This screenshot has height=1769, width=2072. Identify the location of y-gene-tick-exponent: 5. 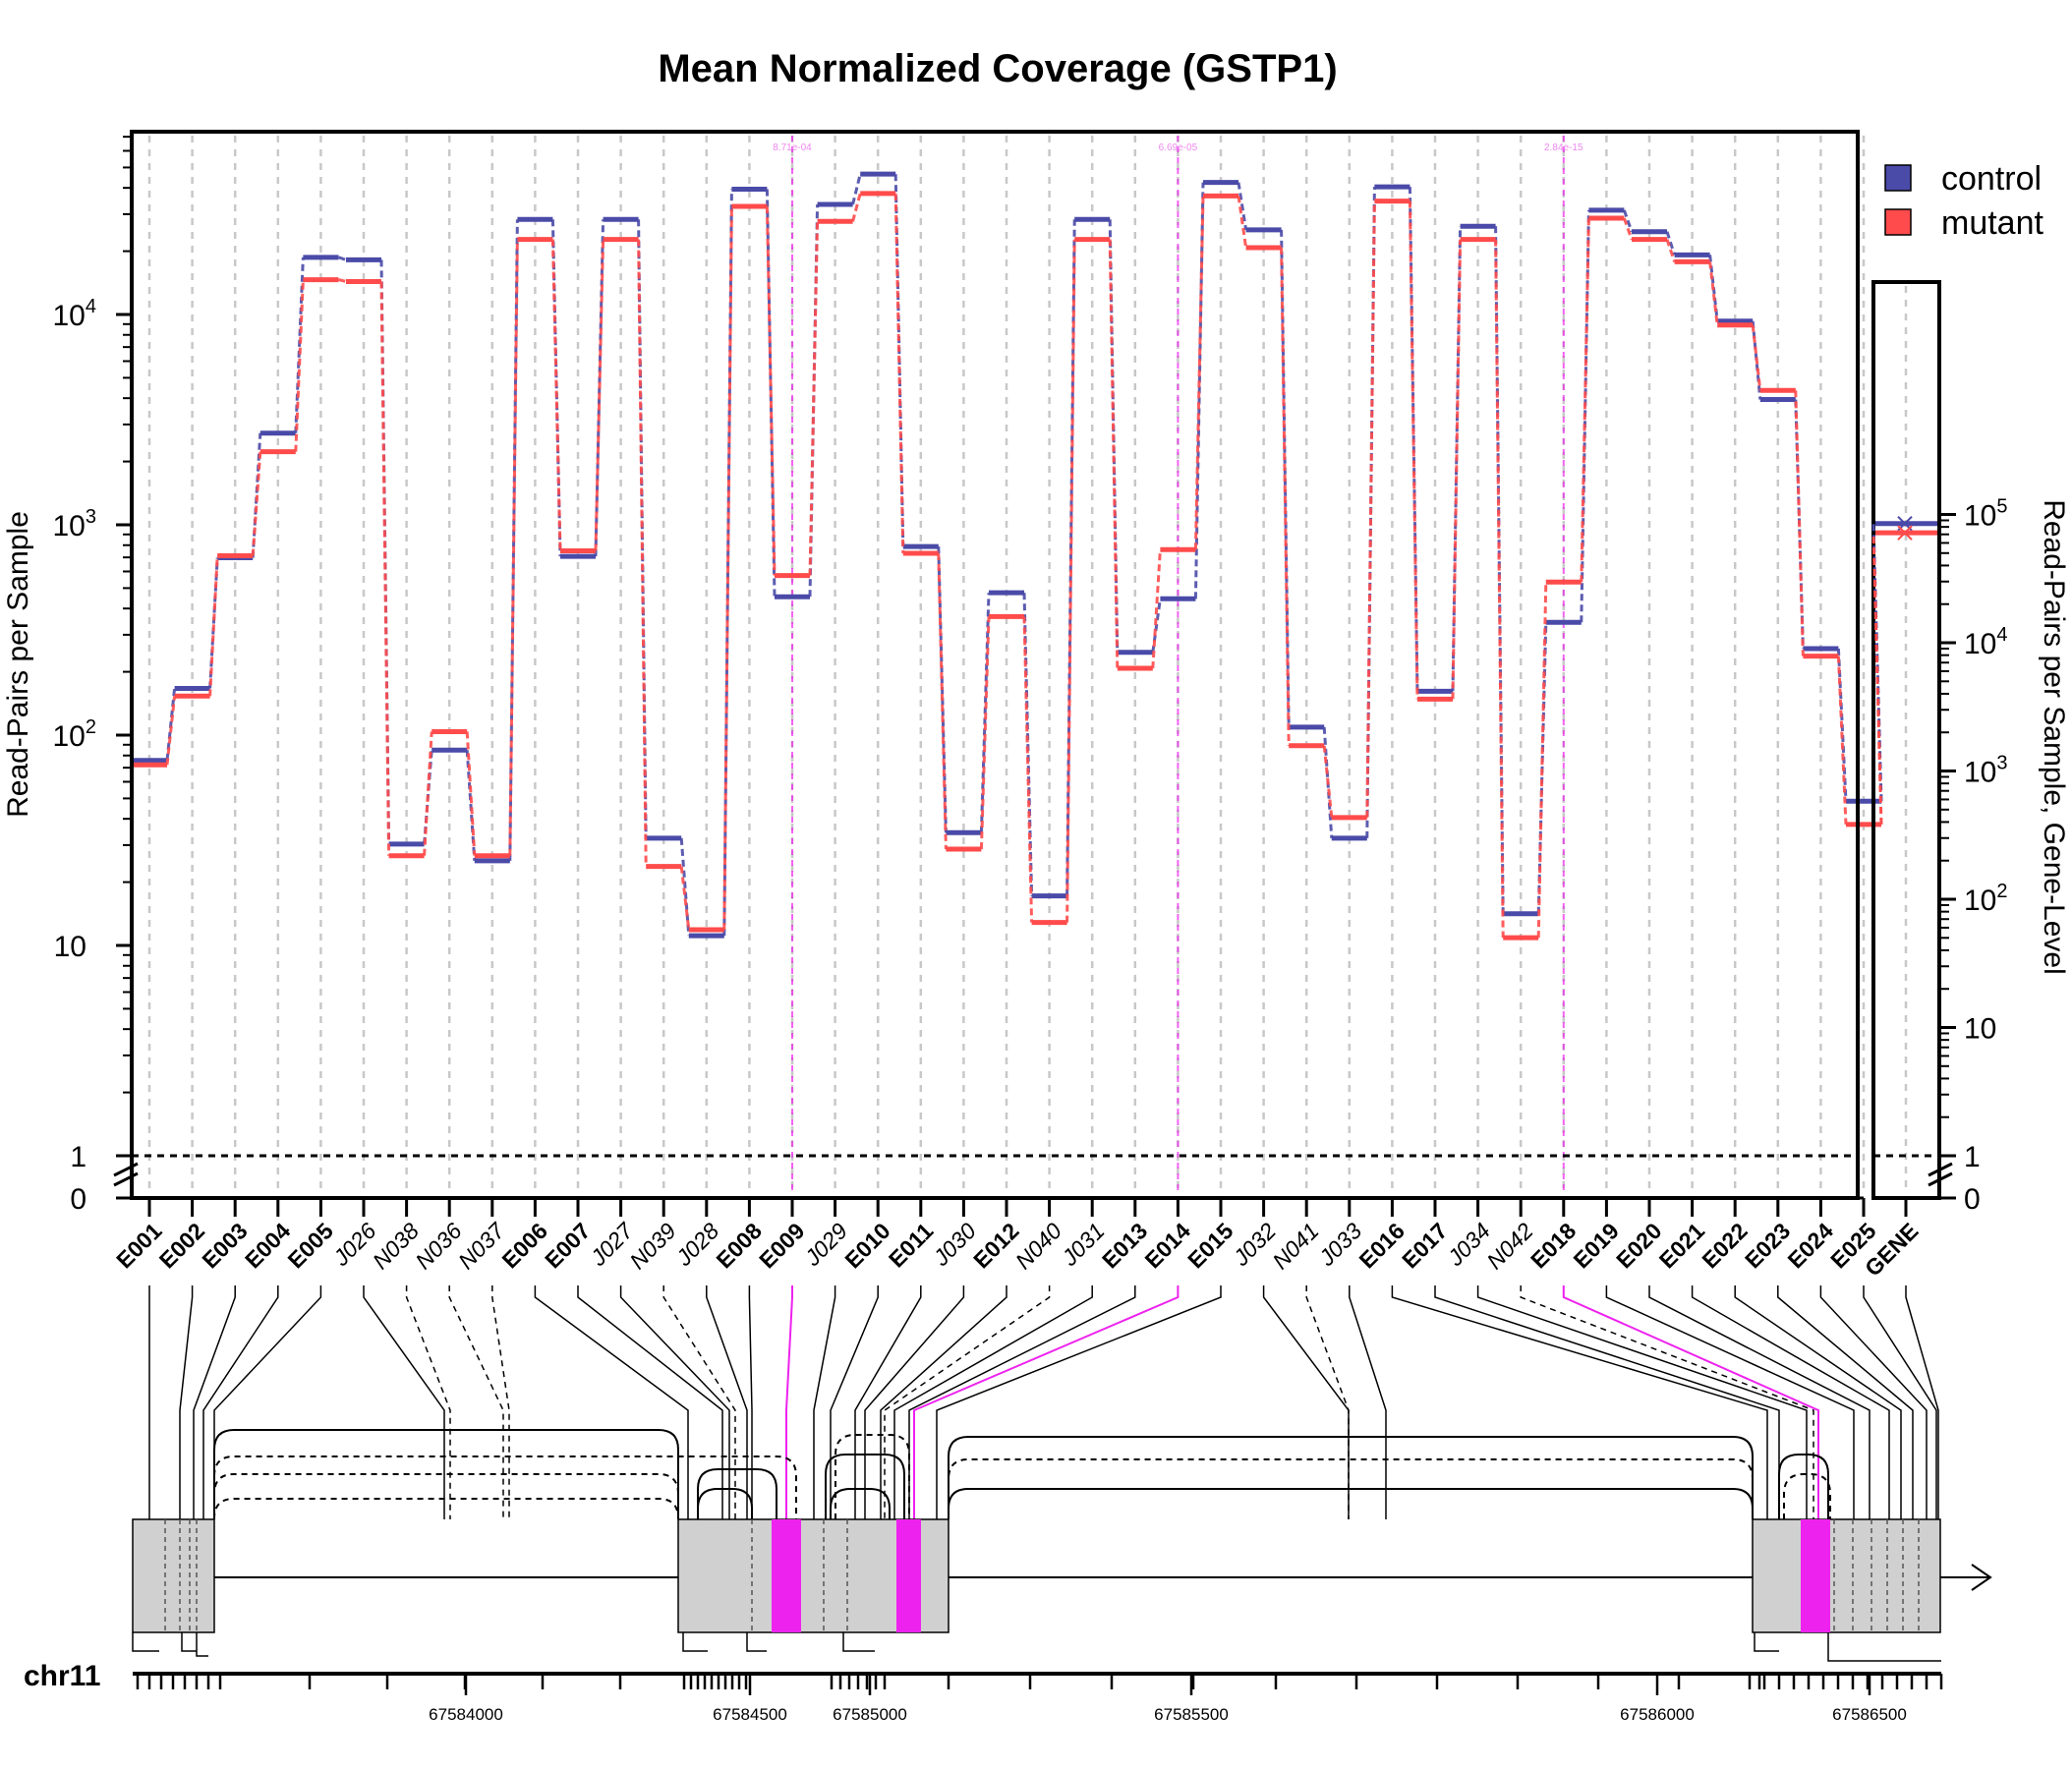
(2001, 507).